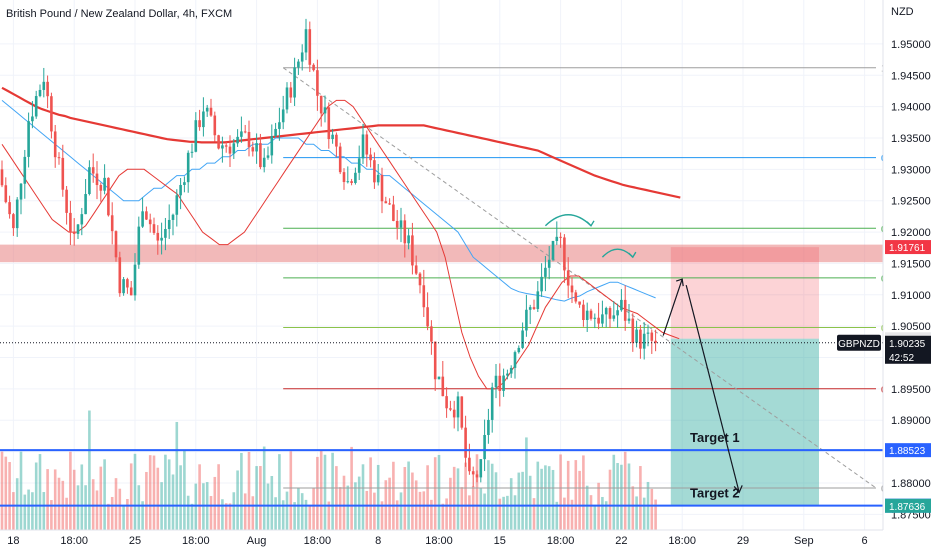 This screenshot has width=932, height=550. What do you see at coordinates (621, 541) in the screenshot?
I see `x-tick-label: 22` at bounding box center [621, 541].